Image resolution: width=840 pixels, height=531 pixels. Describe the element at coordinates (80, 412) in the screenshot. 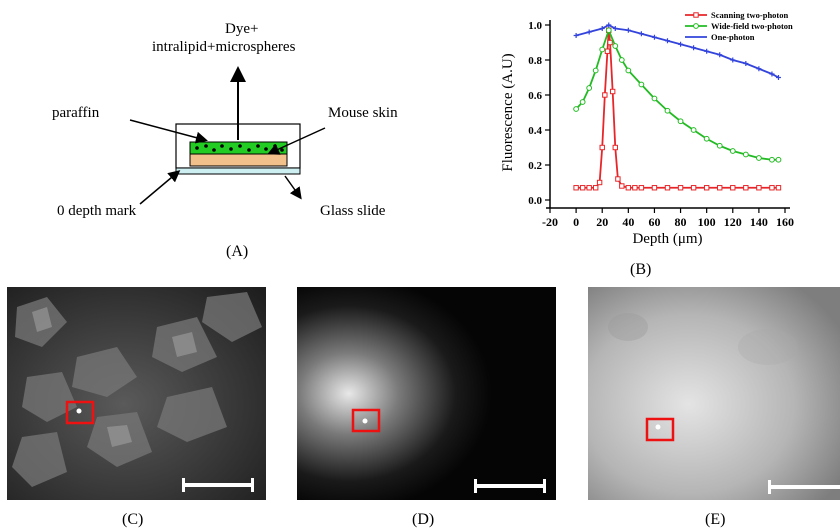

I see `region-of-interest-c` at that location.